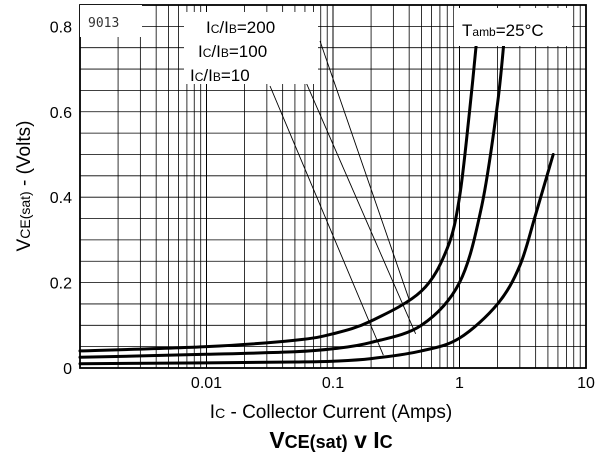  I want to click on chart-title: VCE(sat) v IC, so click(330, 440).